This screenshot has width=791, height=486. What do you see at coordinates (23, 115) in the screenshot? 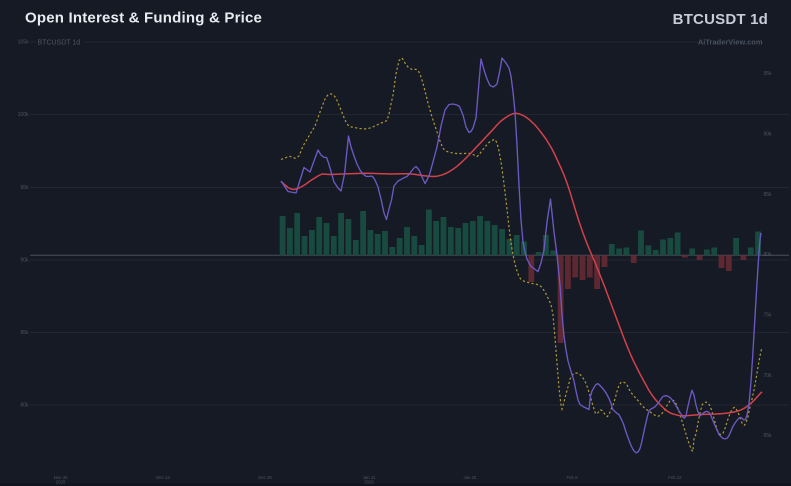
I see `svg-text: 100k` at bounding box center [23, 115].